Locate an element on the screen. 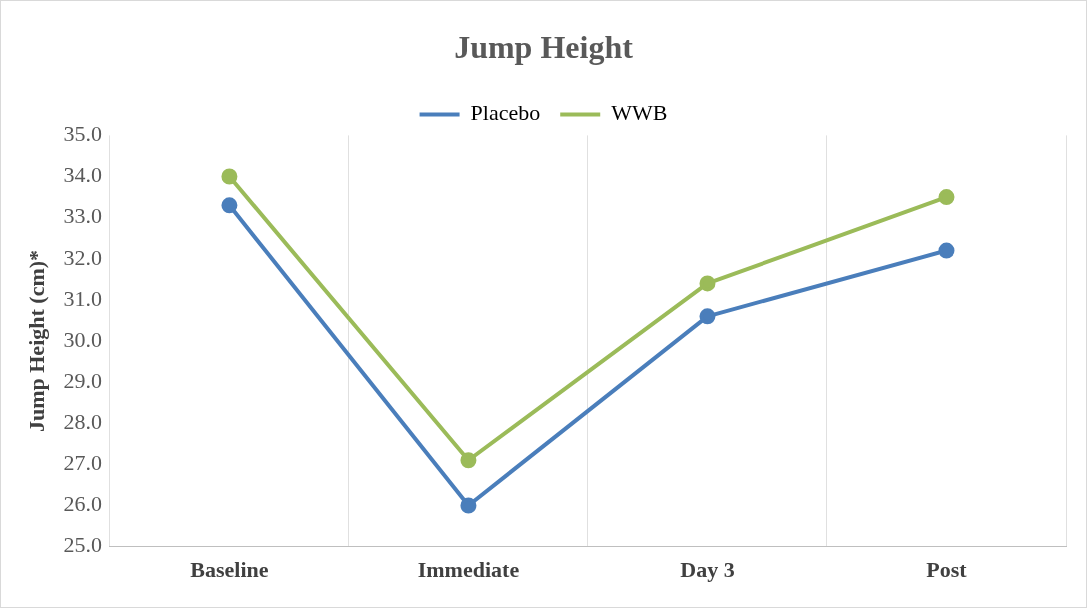 The image size is (1087, 608). y-tick-label: 35.0 is located at coordinates (82, 134).